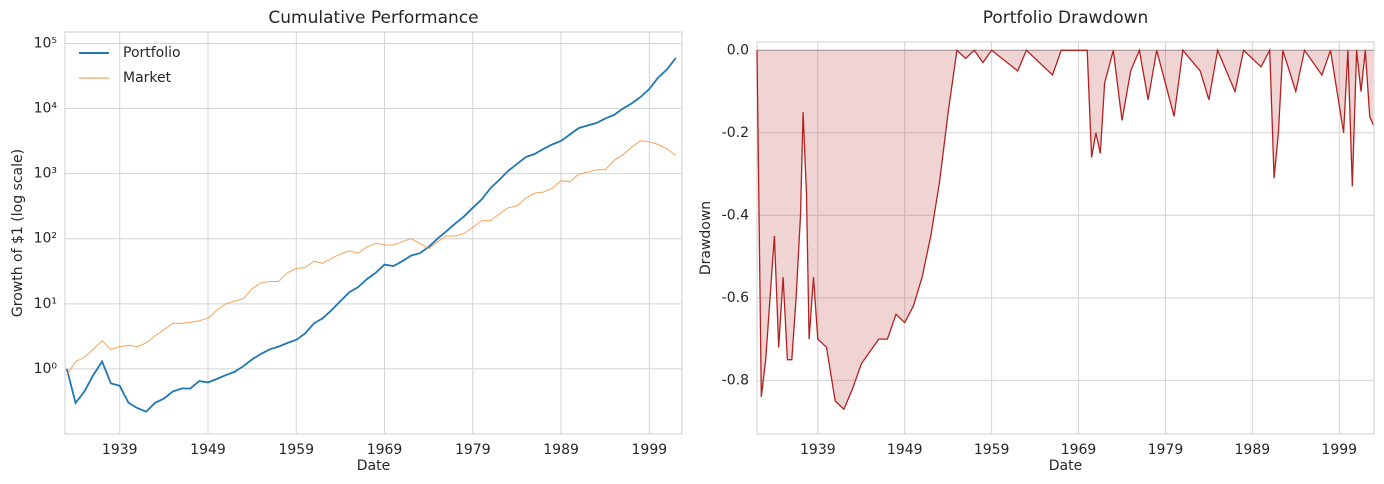 The height and width of the screenshot is (484, 1384). Describe the element at coordinates (706, 238) in the screenshot. I see `y-axis-label: Drawdown` at that location.